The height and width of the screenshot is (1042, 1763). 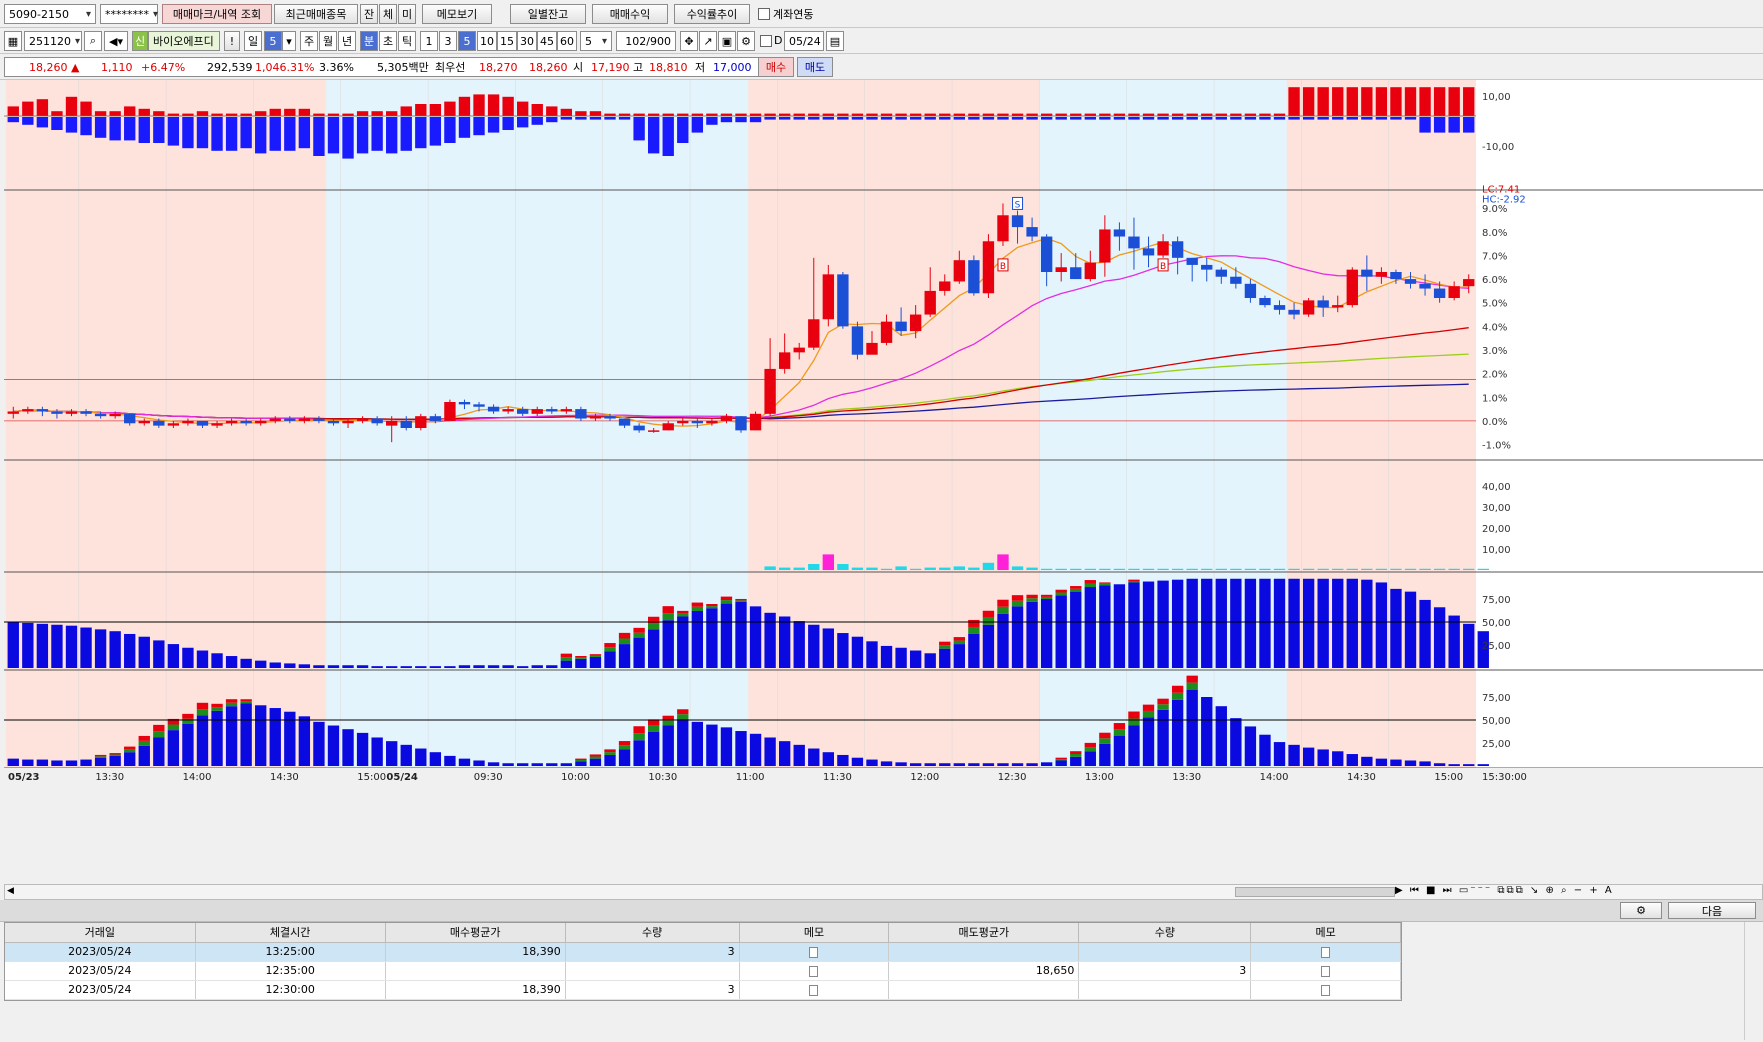 What do you see at coordinates (309, 41) in the screenshot?
I see `period-week: 주` at bounding box center [309, 41].